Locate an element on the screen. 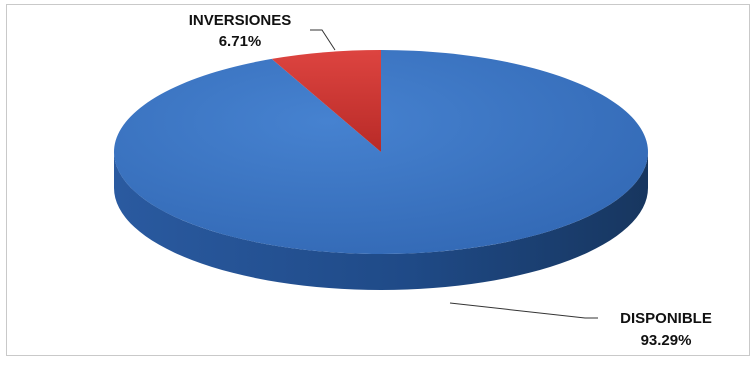 Image resolution: width=754 pixels, height=367 pixels. data-label-disponible-value: 93.29% is located at coordinates (666, 340).